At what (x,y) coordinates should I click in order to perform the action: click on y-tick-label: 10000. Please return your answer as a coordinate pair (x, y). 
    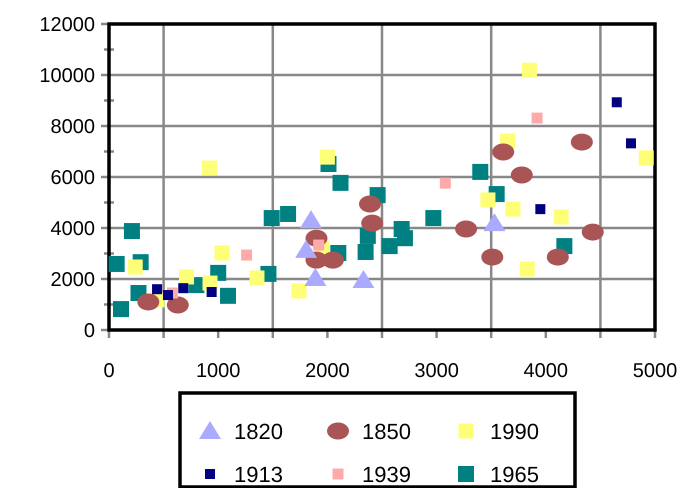
    Looking at the image, I should click on (67, 76).